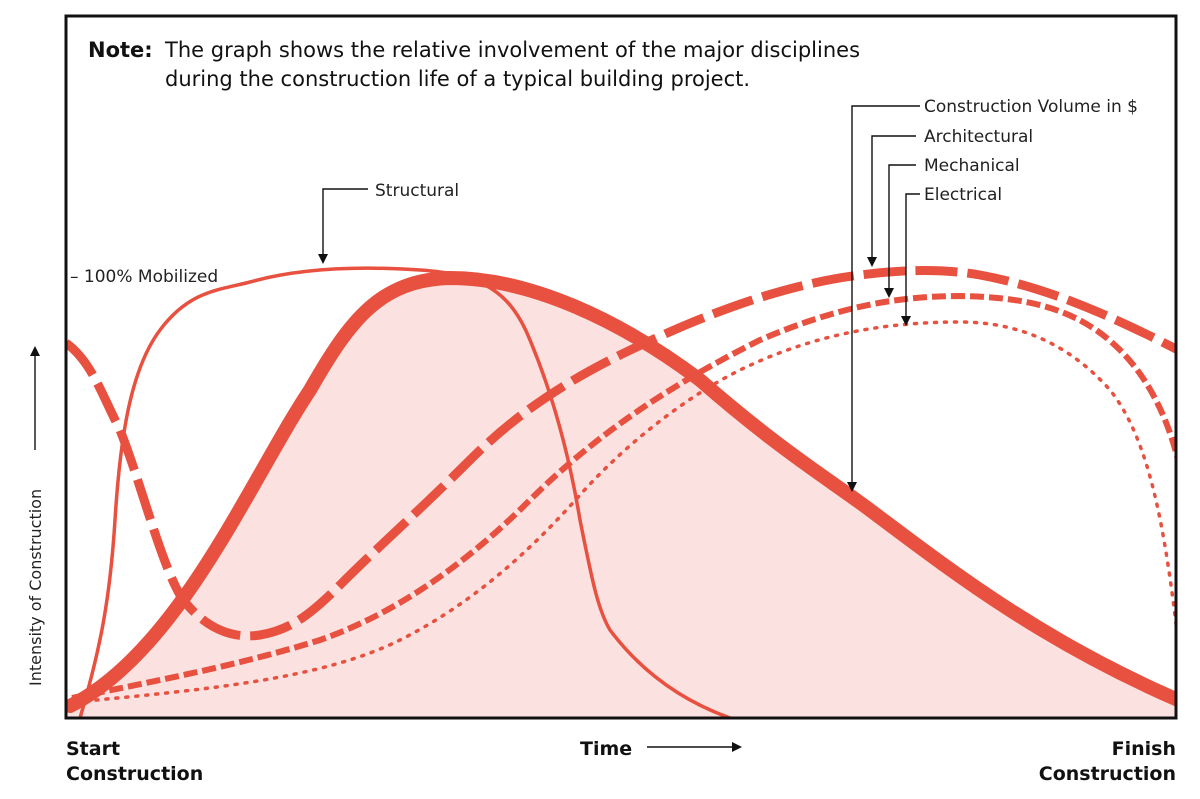  Describe the element at coordinates (144, 277) in the screenshot. I see `mobilized-label: – 100% Mobilized` at that location.